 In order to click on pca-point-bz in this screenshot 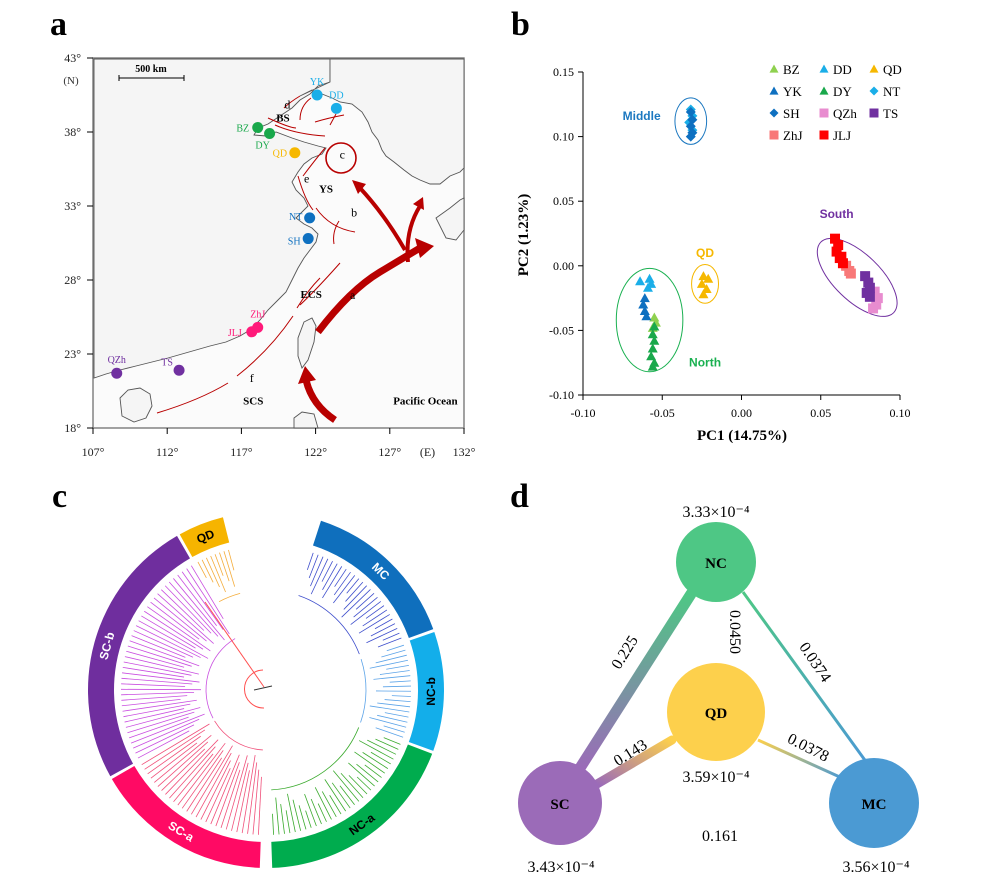, I will do `click(654, 317)`.